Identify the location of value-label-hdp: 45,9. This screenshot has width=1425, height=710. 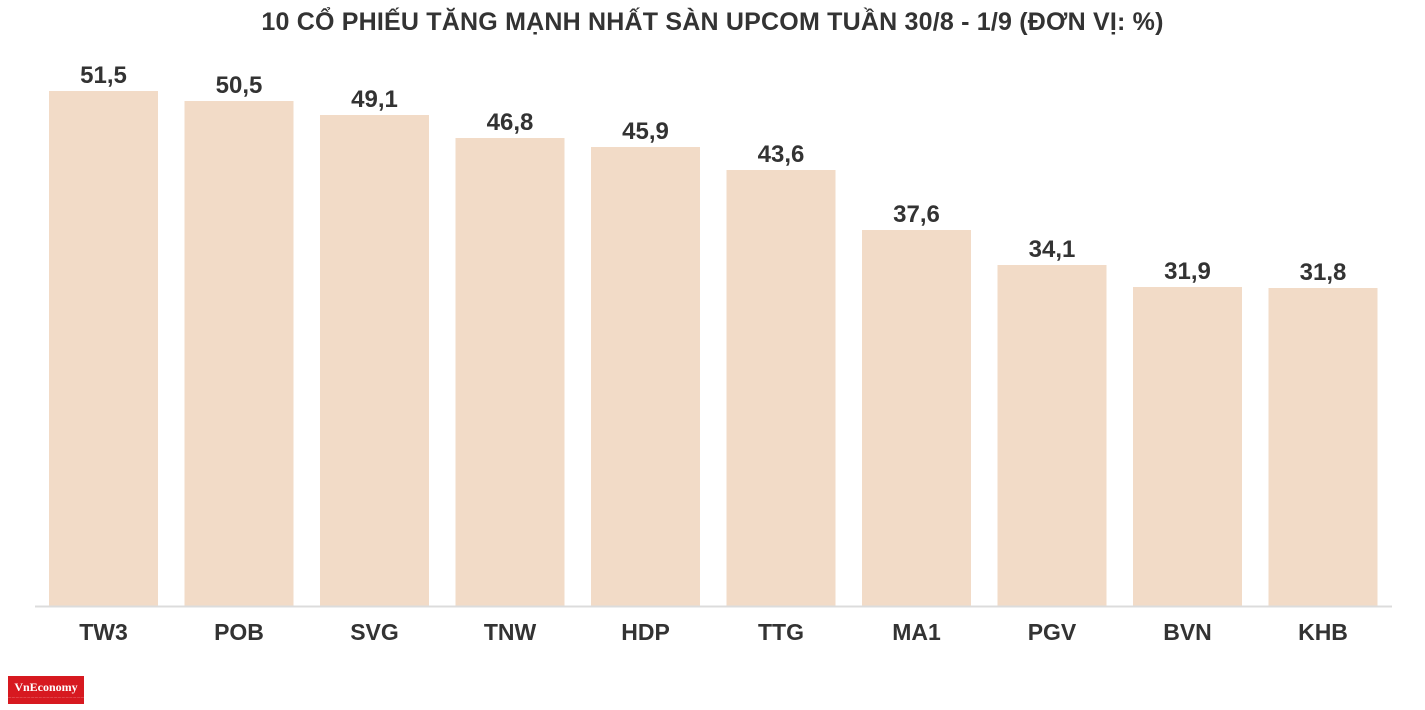
(645, 131).